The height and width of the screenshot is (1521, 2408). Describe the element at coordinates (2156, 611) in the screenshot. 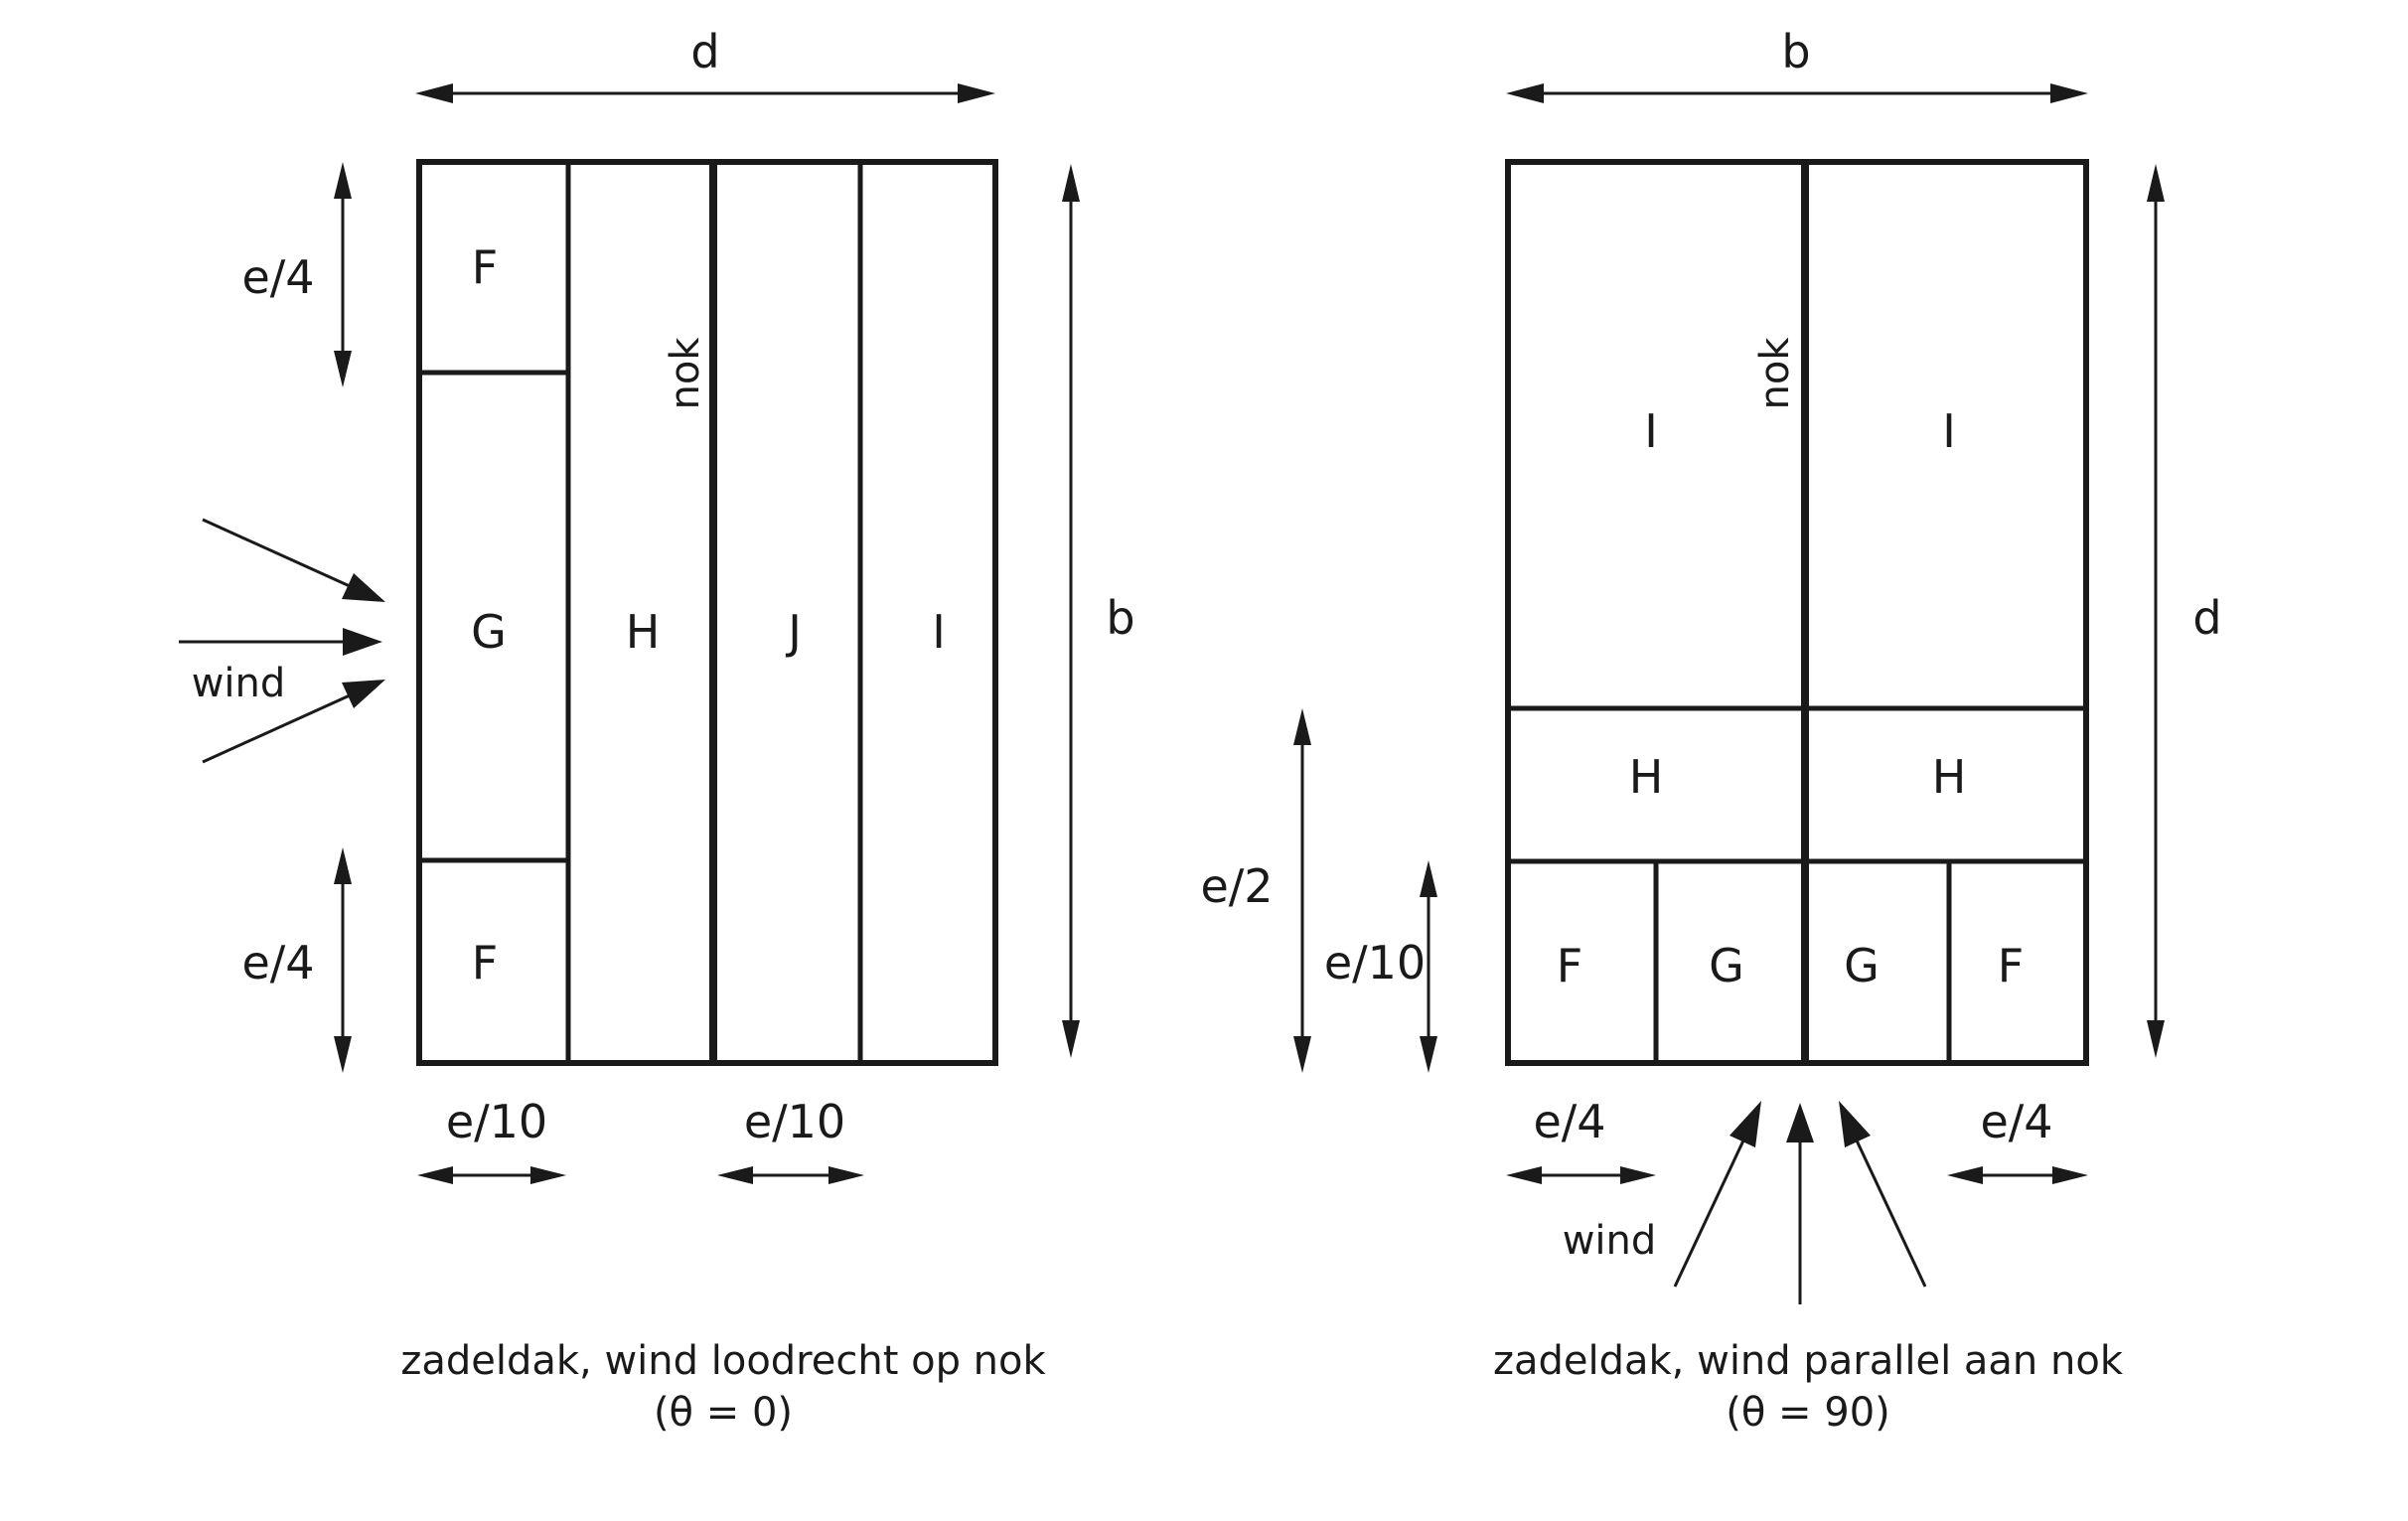

I see `right-dim-d-arrow` at that location.